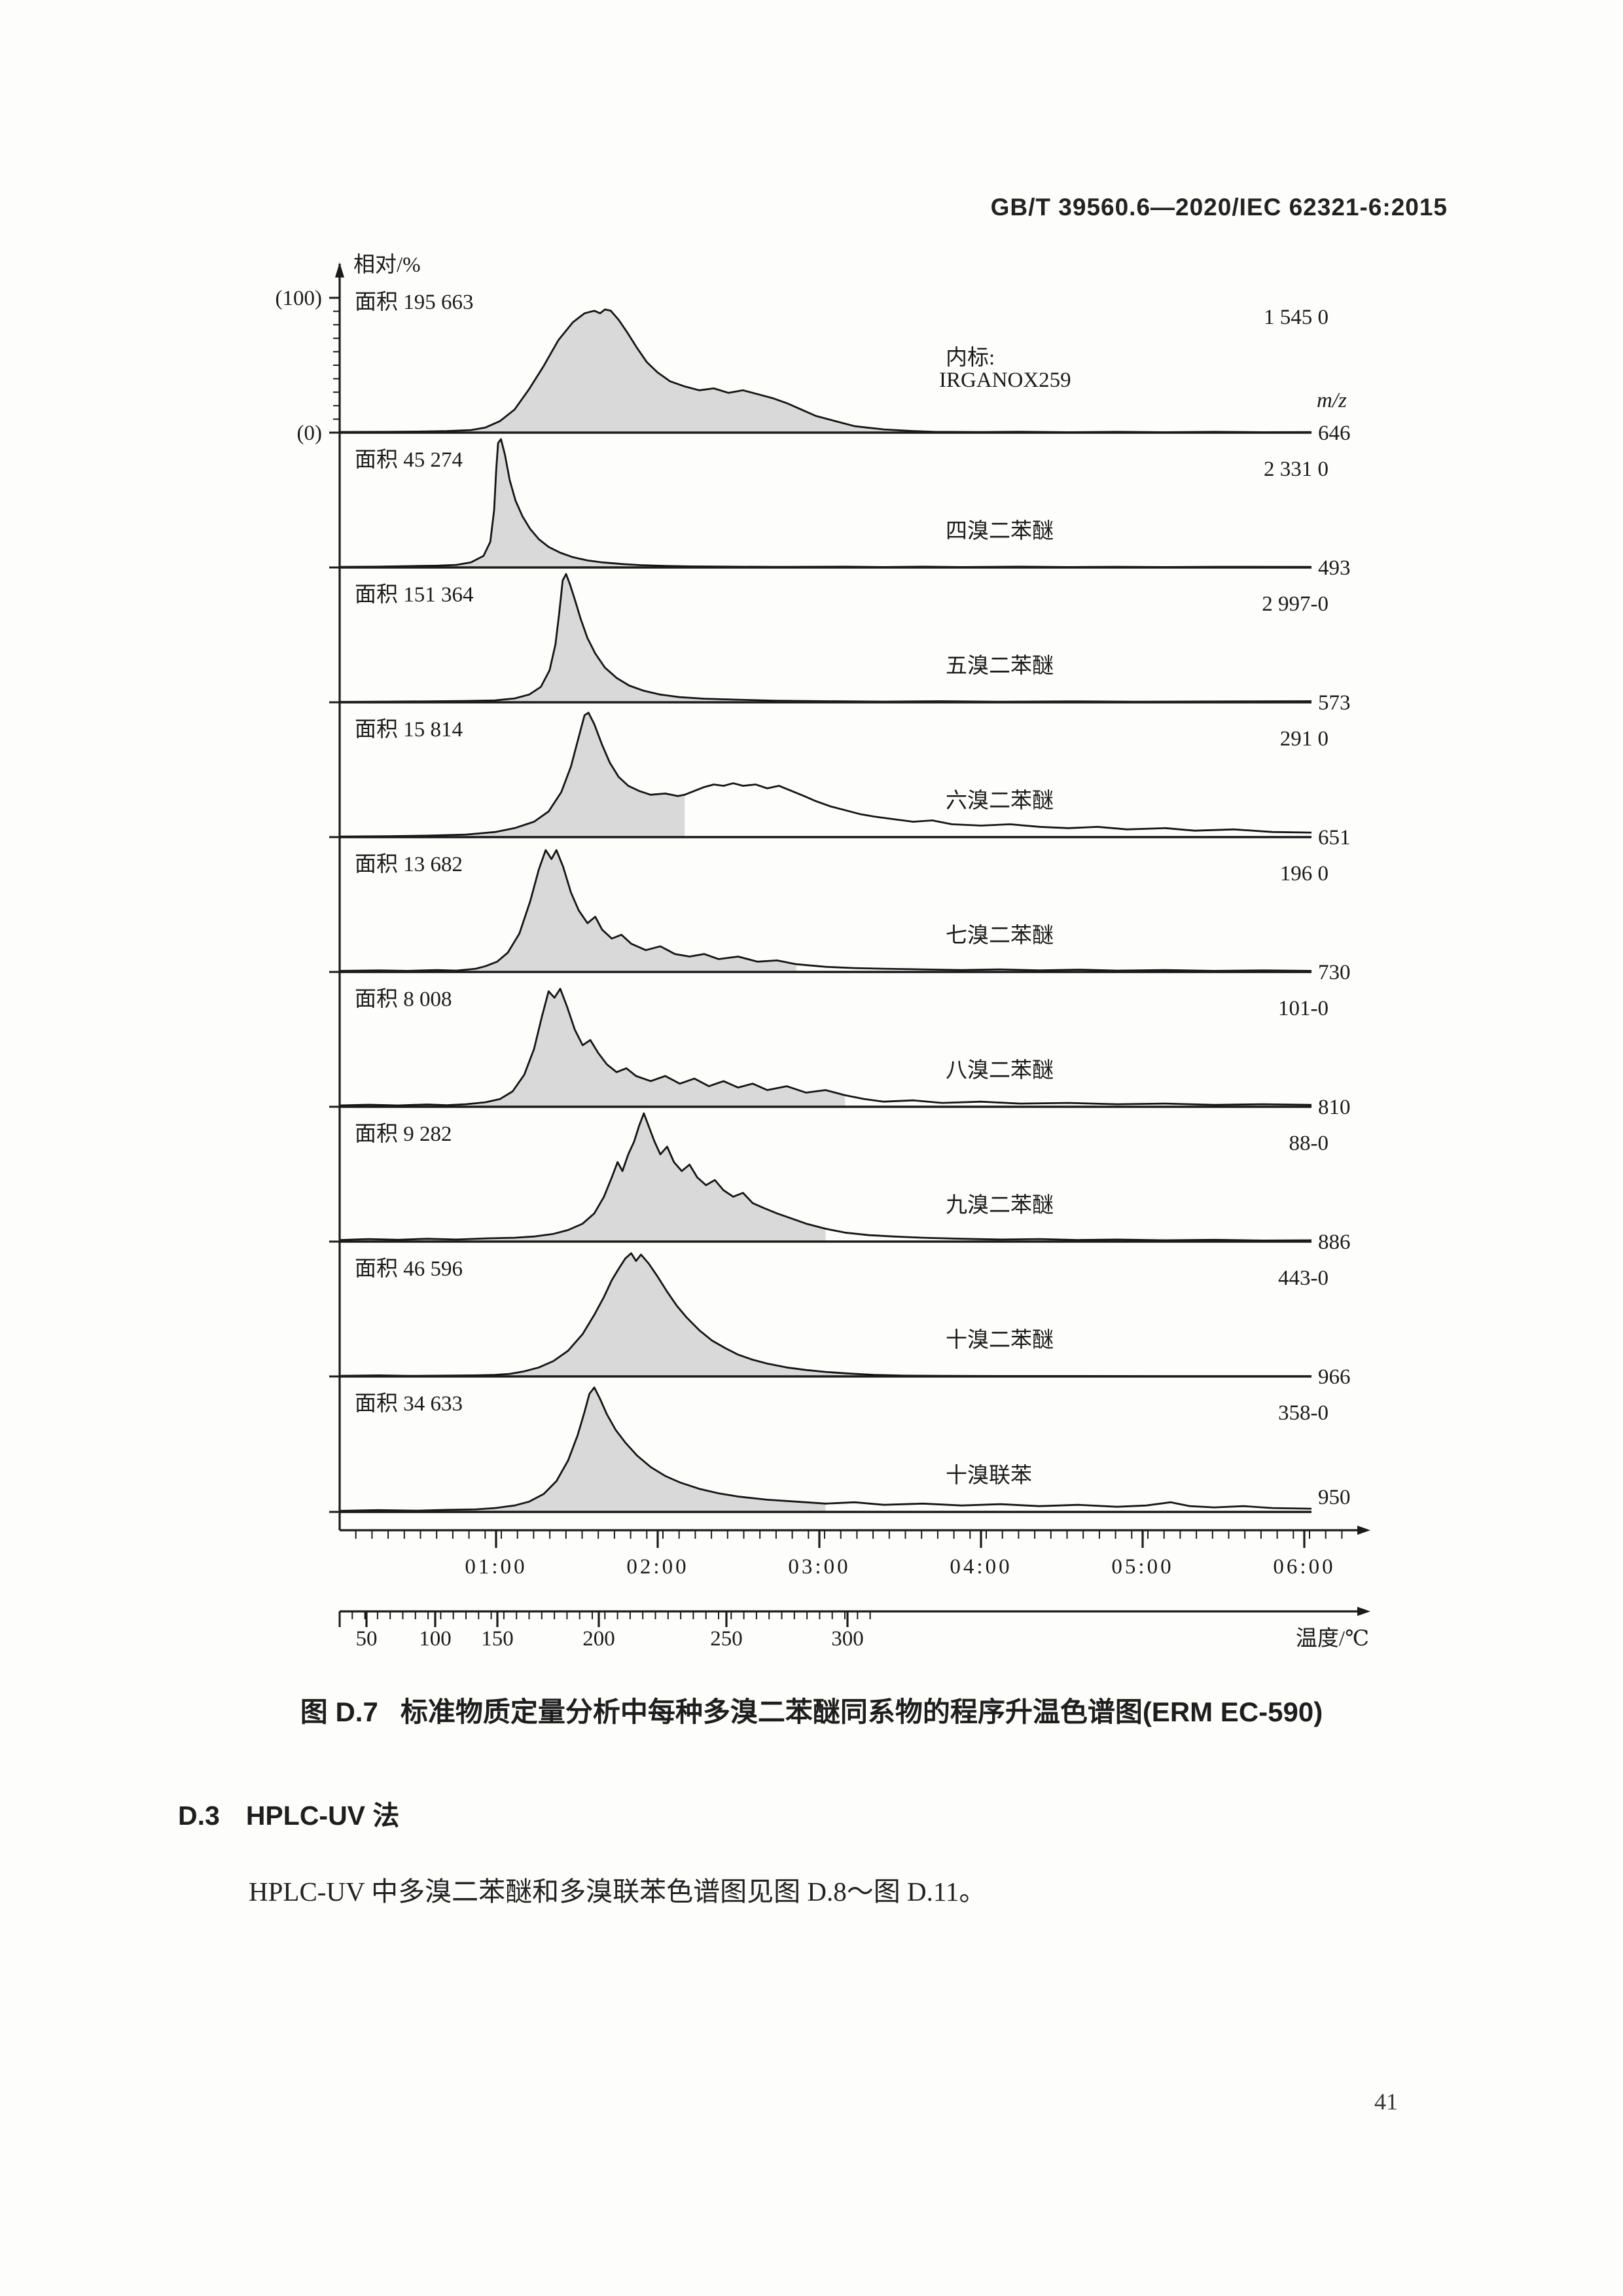 This screenshot has height=2296, width=1623. Describe the element at coordinates (1334, 972) in the screenshot. I see `mz-value-label: 730` at that location.